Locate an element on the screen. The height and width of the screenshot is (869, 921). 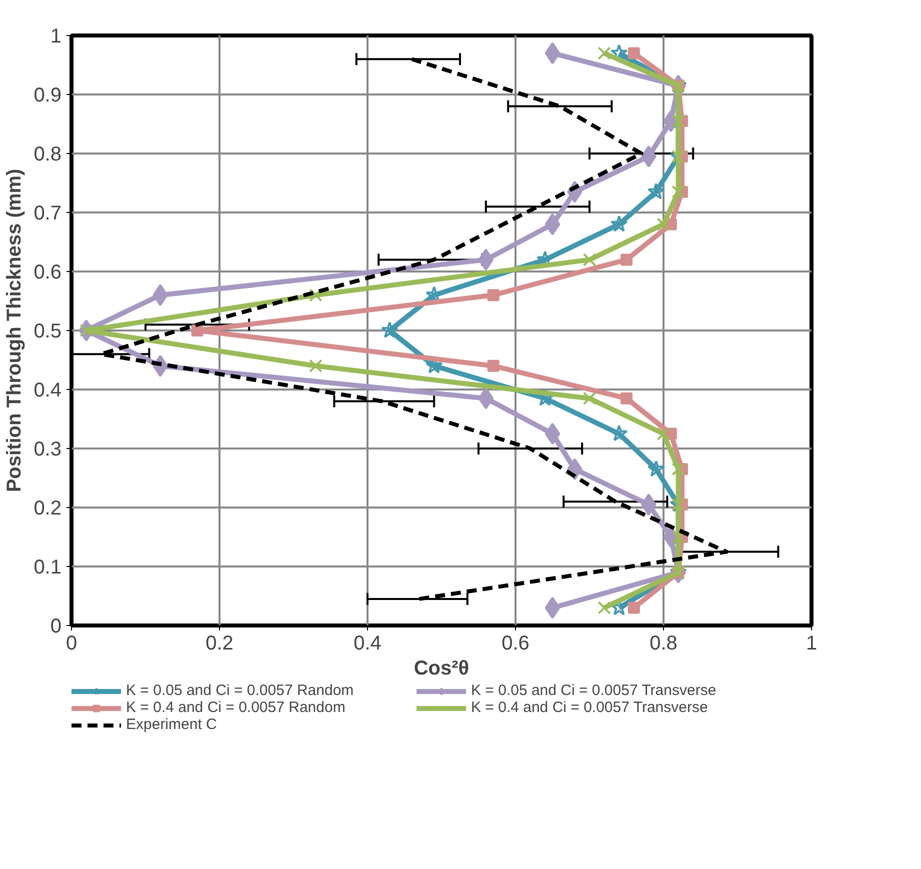
y-tick-label: 1 is located at coordinates (56, 37).